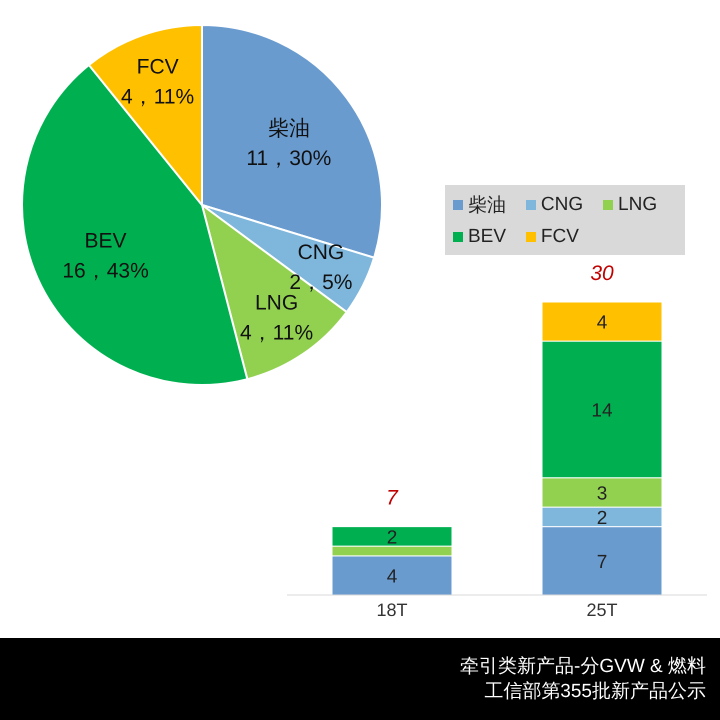 The width and height of the screenshot is (720, 720). Describe the element at coordinates (602, 562) in the screenshot. I see `data-label: 7` at that location.